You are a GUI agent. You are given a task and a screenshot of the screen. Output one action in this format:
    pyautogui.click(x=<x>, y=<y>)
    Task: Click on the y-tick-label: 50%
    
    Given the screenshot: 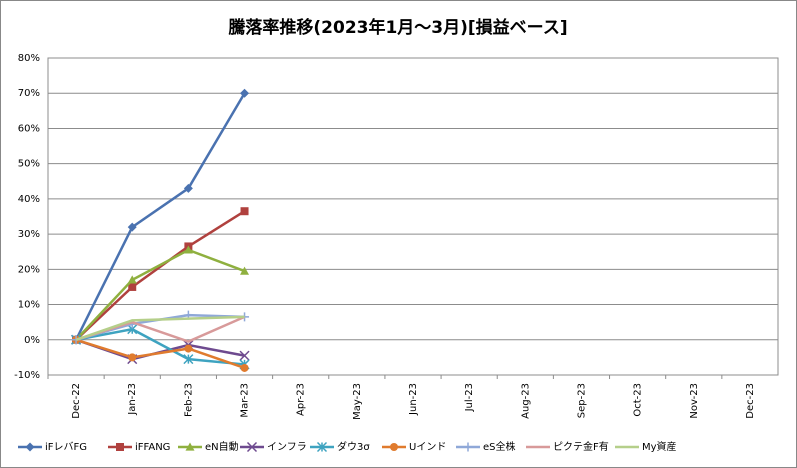 What is the action you would take?
    pyautogui.click(x=29, y=164)
    